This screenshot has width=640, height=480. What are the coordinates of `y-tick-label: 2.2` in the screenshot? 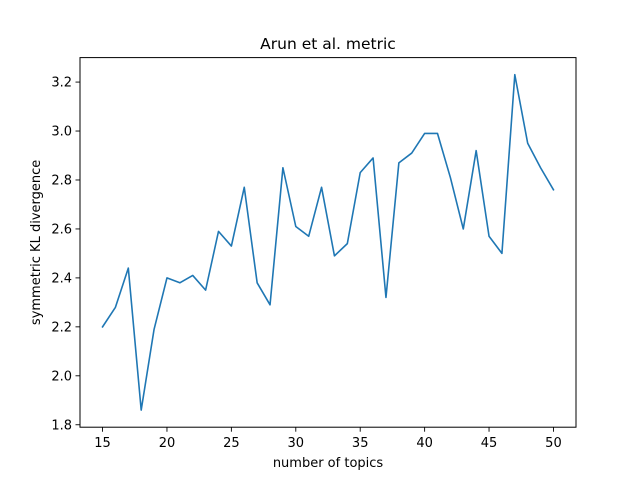 It's located at (61, 327).